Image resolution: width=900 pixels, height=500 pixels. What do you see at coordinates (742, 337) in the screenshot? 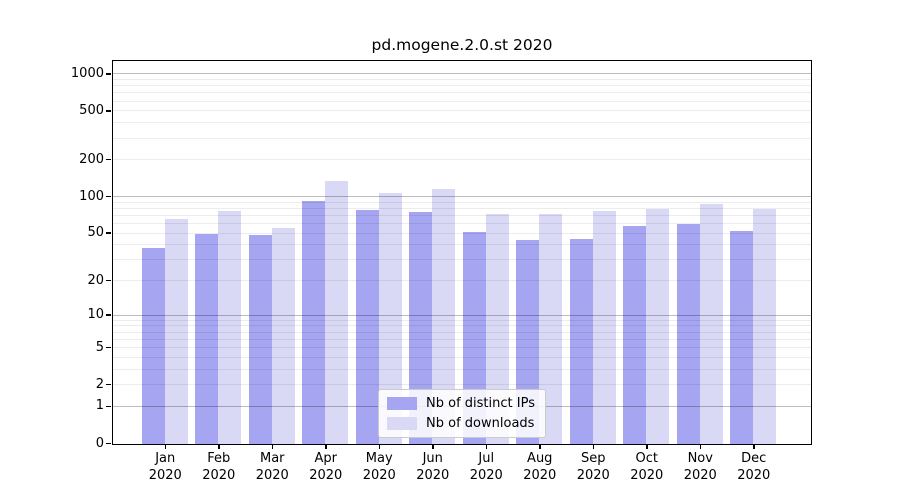
I see `bar-nb-of-distinct-ips-dec` at bounding box center [742, 337].